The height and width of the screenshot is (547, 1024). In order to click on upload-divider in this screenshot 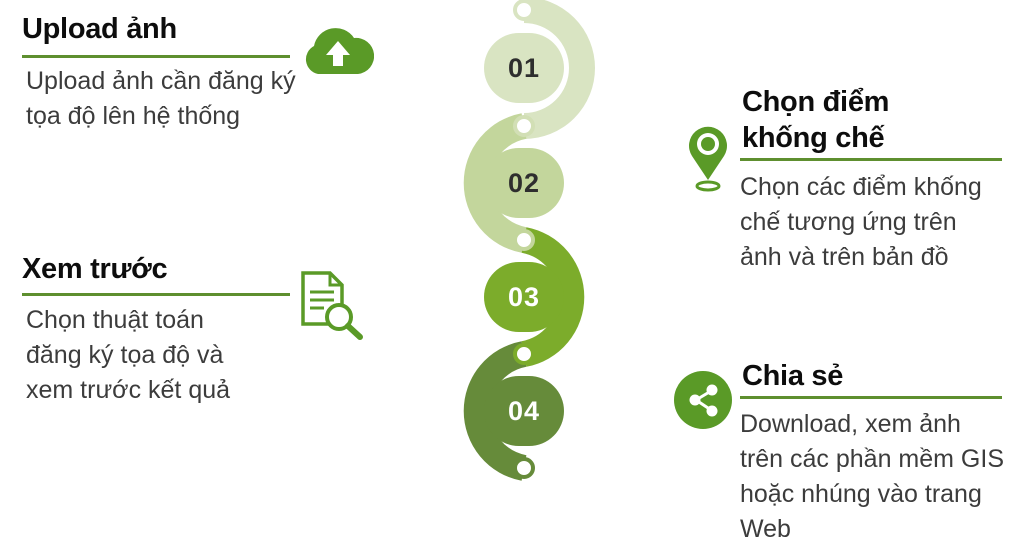, I will do `click(156, 56)`.